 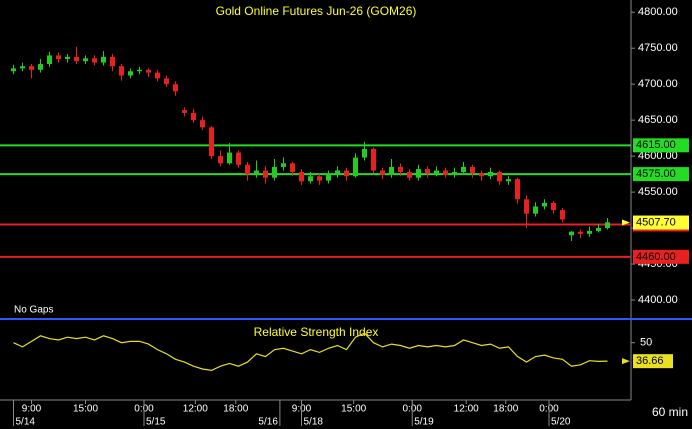 What do you see at coordinates (32, 409) in the screenshot?
I see `x-tick-label: 9:00` at bounding box center [32, 409].